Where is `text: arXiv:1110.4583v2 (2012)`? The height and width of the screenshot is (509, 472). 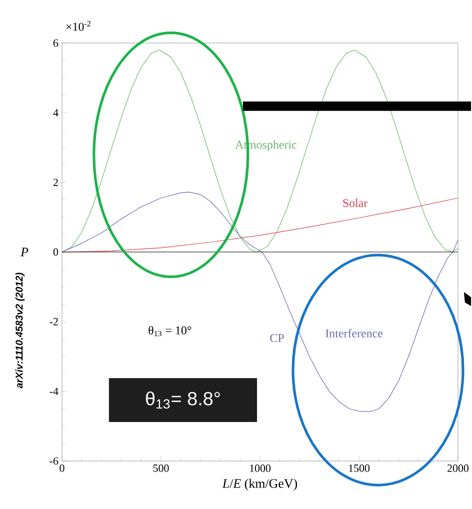
text: arXiv:1110.4583v2 (2012) is located at coordinates (20, 330).